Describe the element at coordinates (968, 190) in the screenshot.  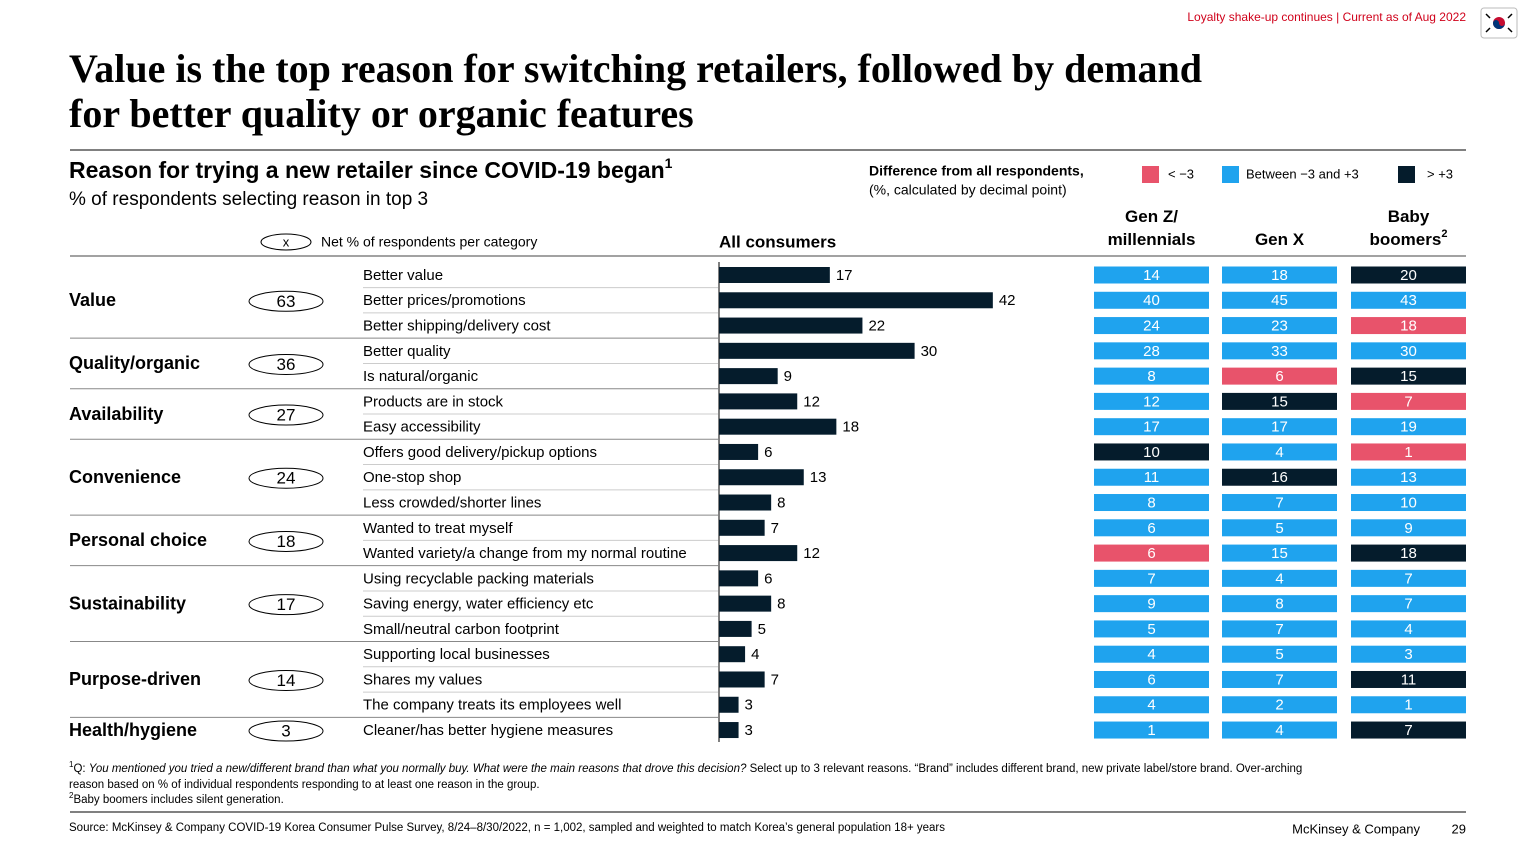
I see `legend-subtitle: (%, calculated by decimal point)` at that location.